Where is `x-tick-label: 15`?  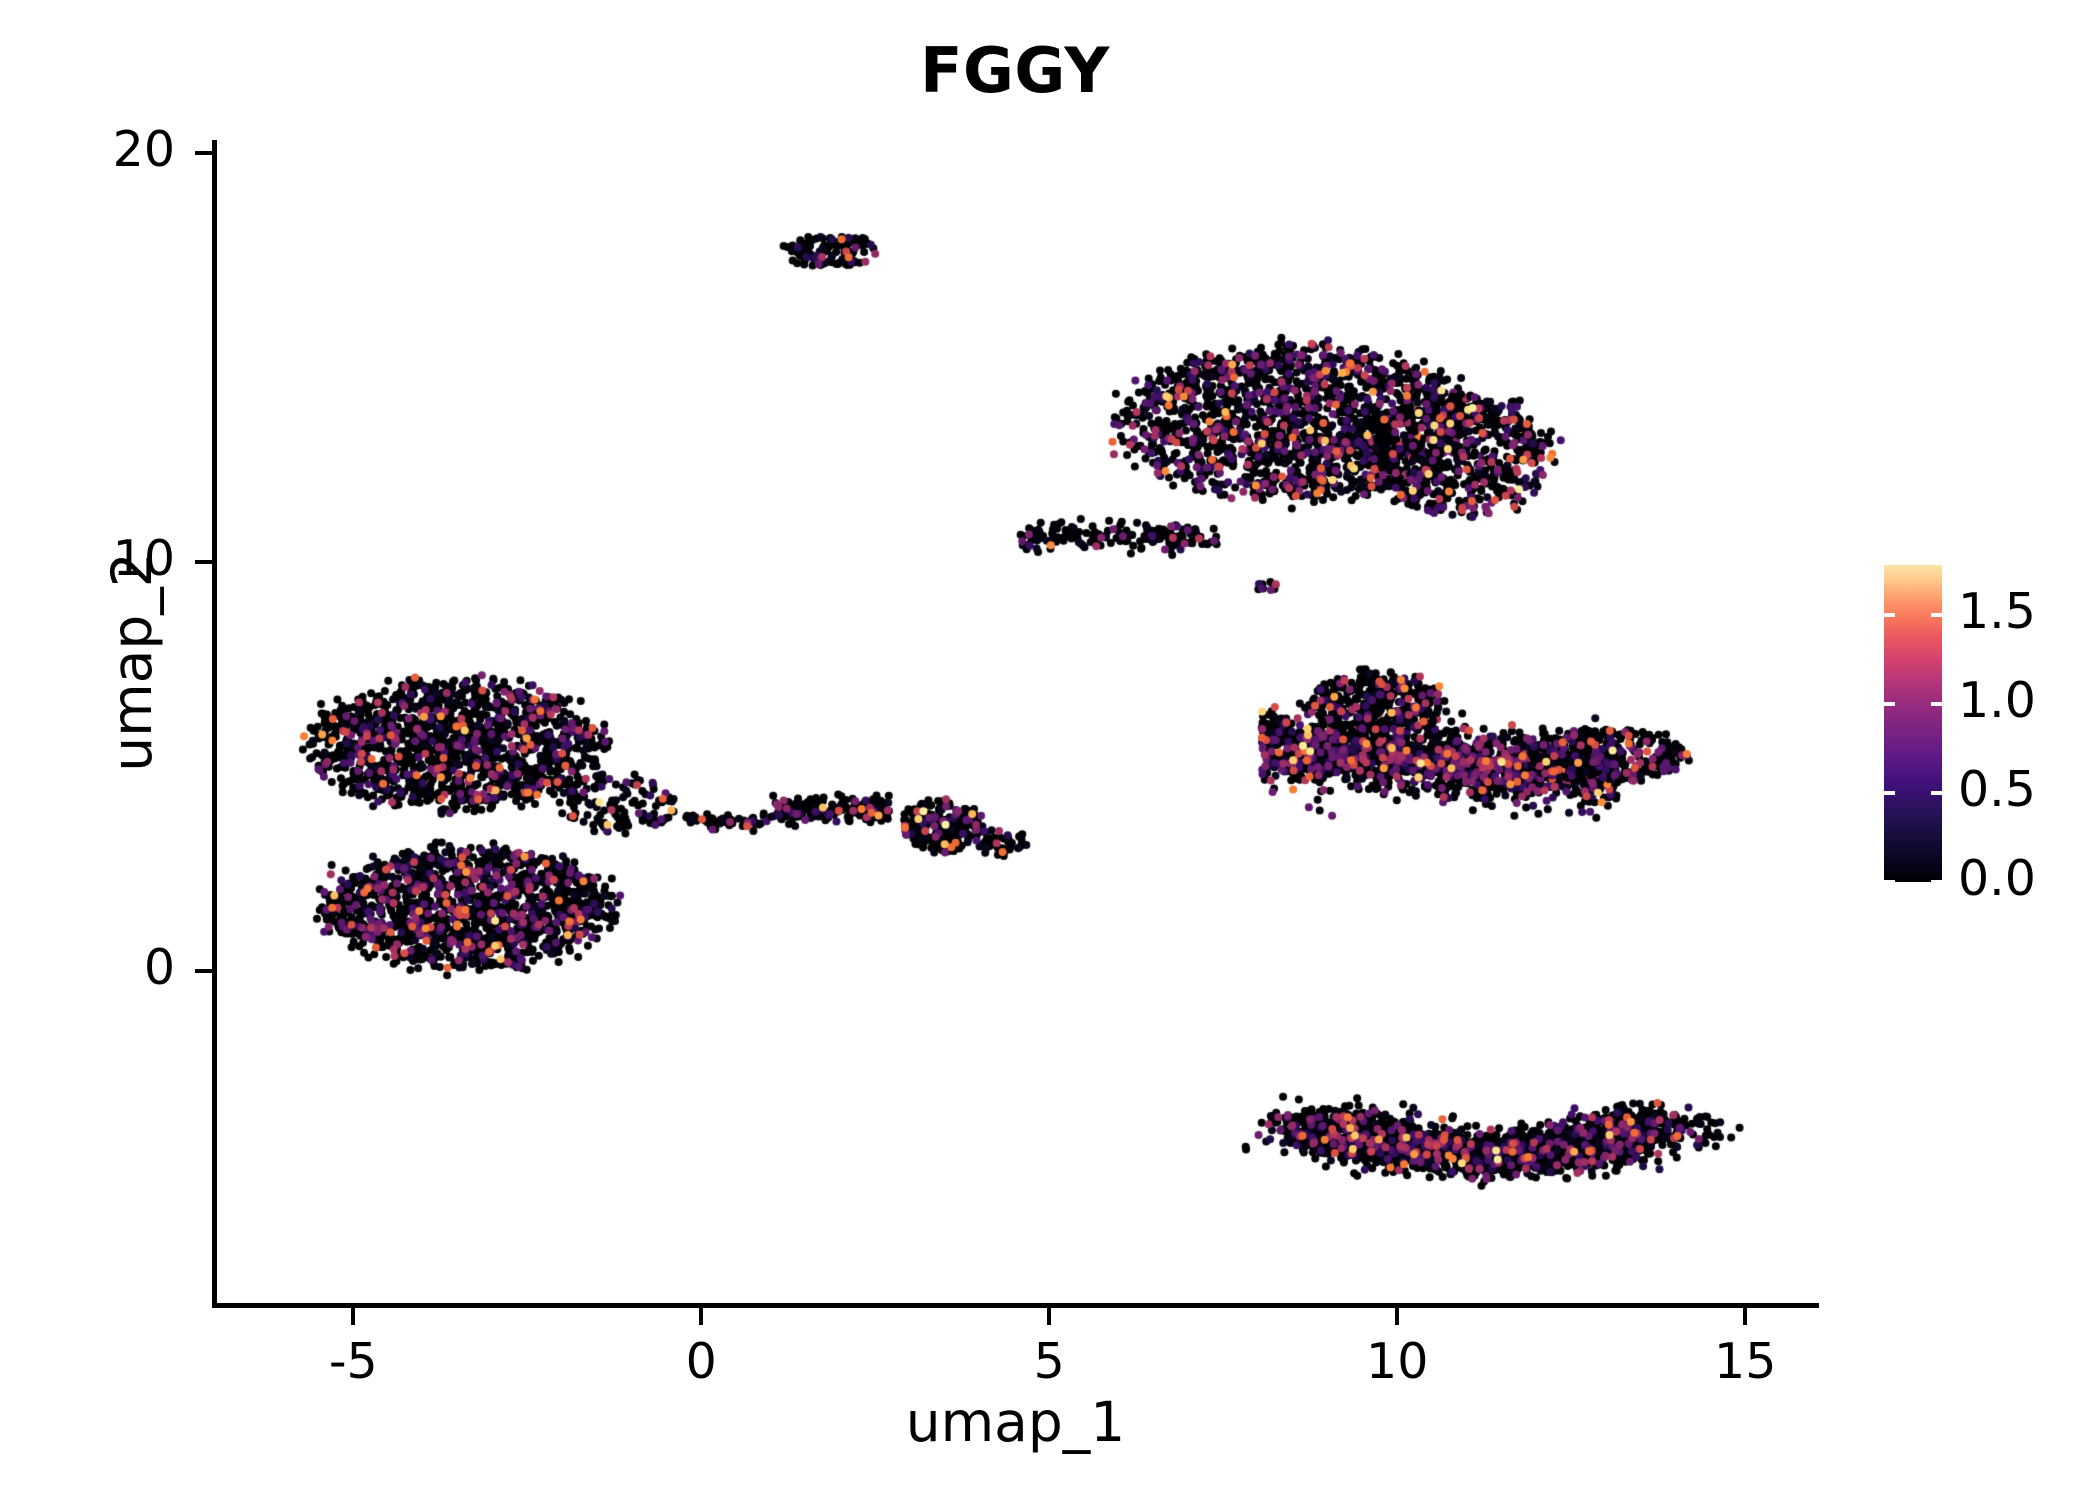
x-tick-label: 15 is located at coordinates (1745, 1361).